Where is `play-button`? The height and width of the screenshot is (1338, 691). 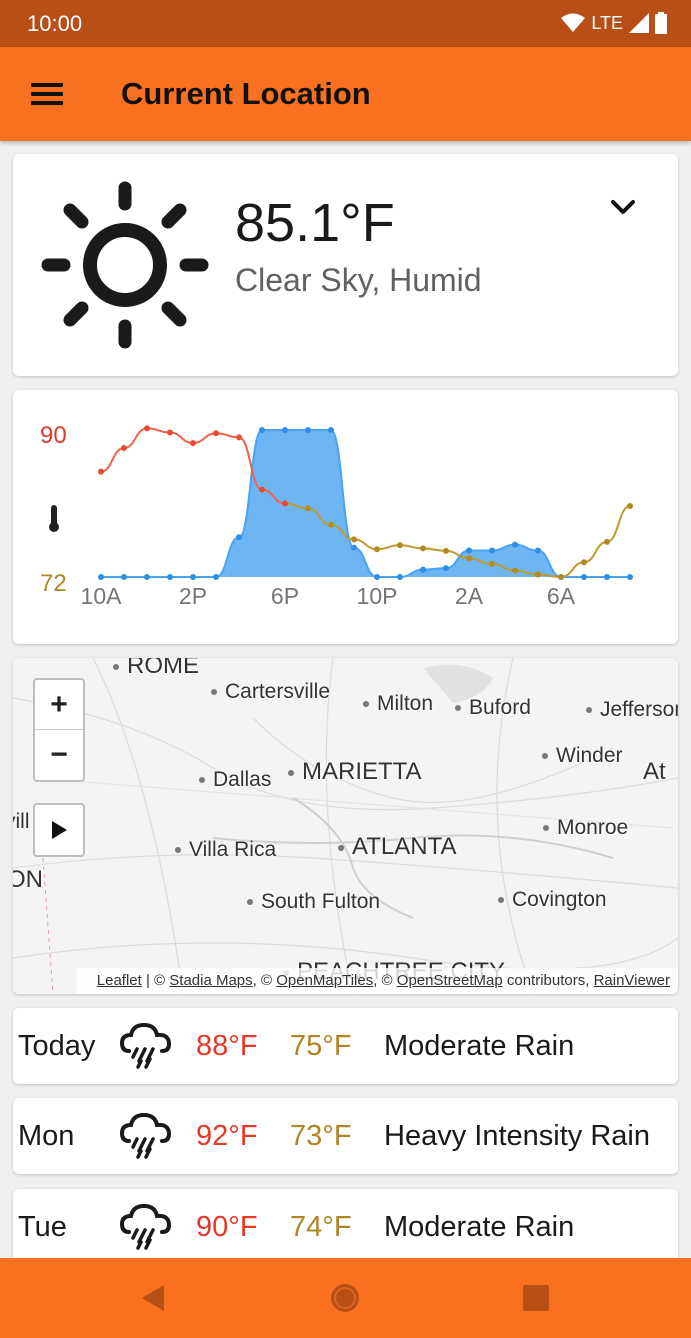
play-button is located at coordinates (59, 830).